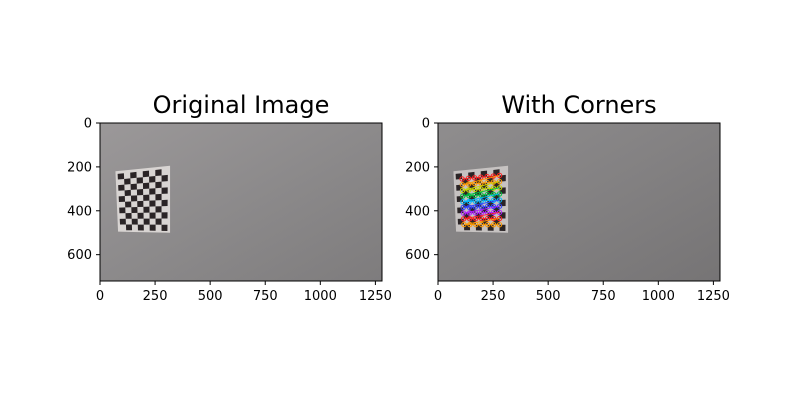  What do you see at coordinates (143, 199) in the screenshot?
I see `checkerboard` at bounding box center [143, 199].